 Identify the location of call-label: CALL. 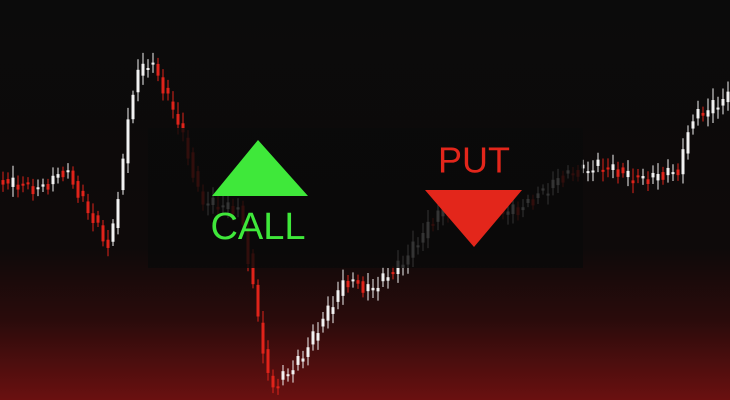
(257, 227).